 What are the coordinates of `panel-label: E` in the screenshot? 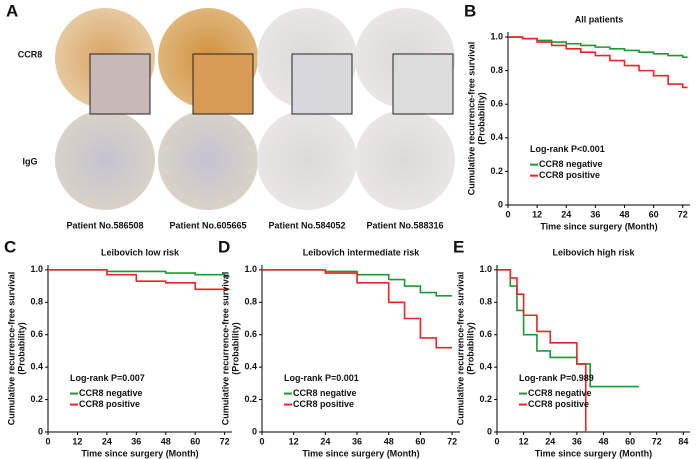 It's located at (458, 246).